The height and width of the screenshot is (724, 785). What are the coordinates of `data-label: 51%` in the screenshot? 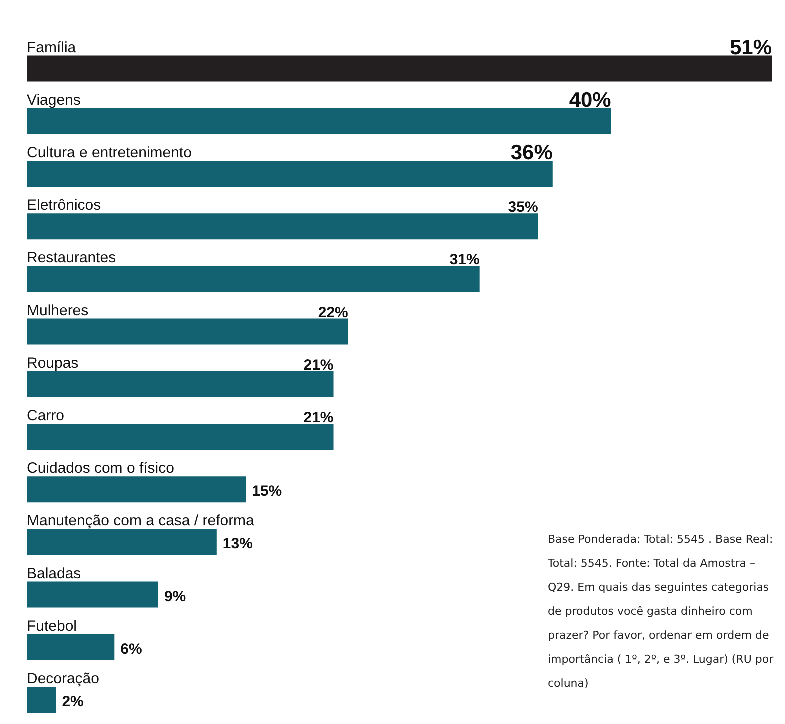 It's located at (751, 48).